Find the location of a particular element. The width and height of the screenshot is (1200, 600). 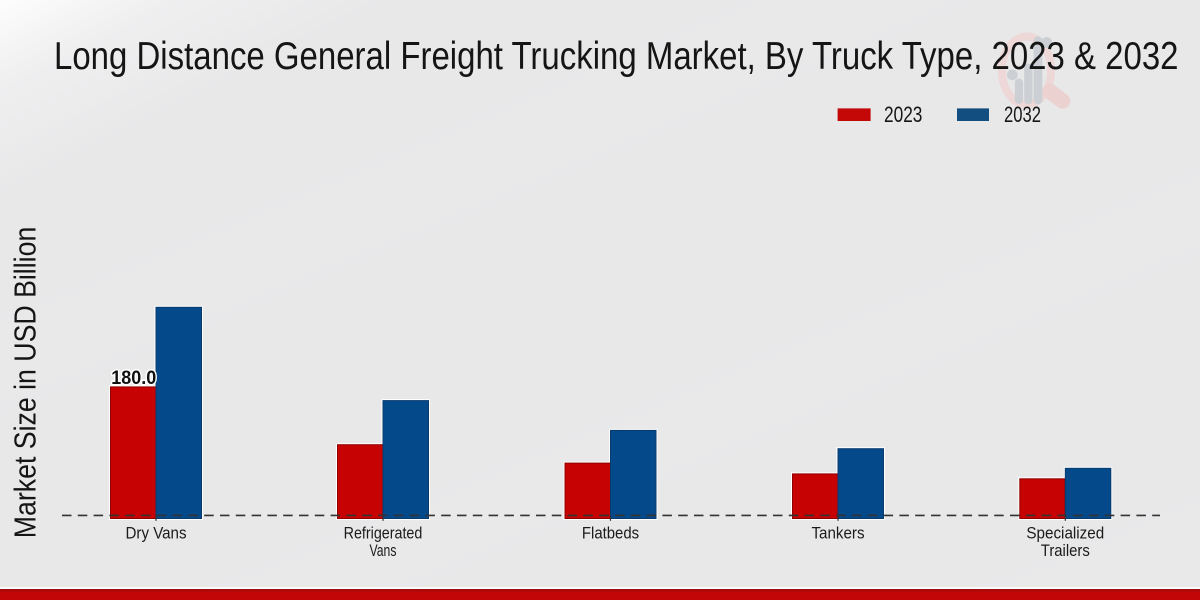

svg-text: Market Size in USD Billion is located at coordinates (25, 383).